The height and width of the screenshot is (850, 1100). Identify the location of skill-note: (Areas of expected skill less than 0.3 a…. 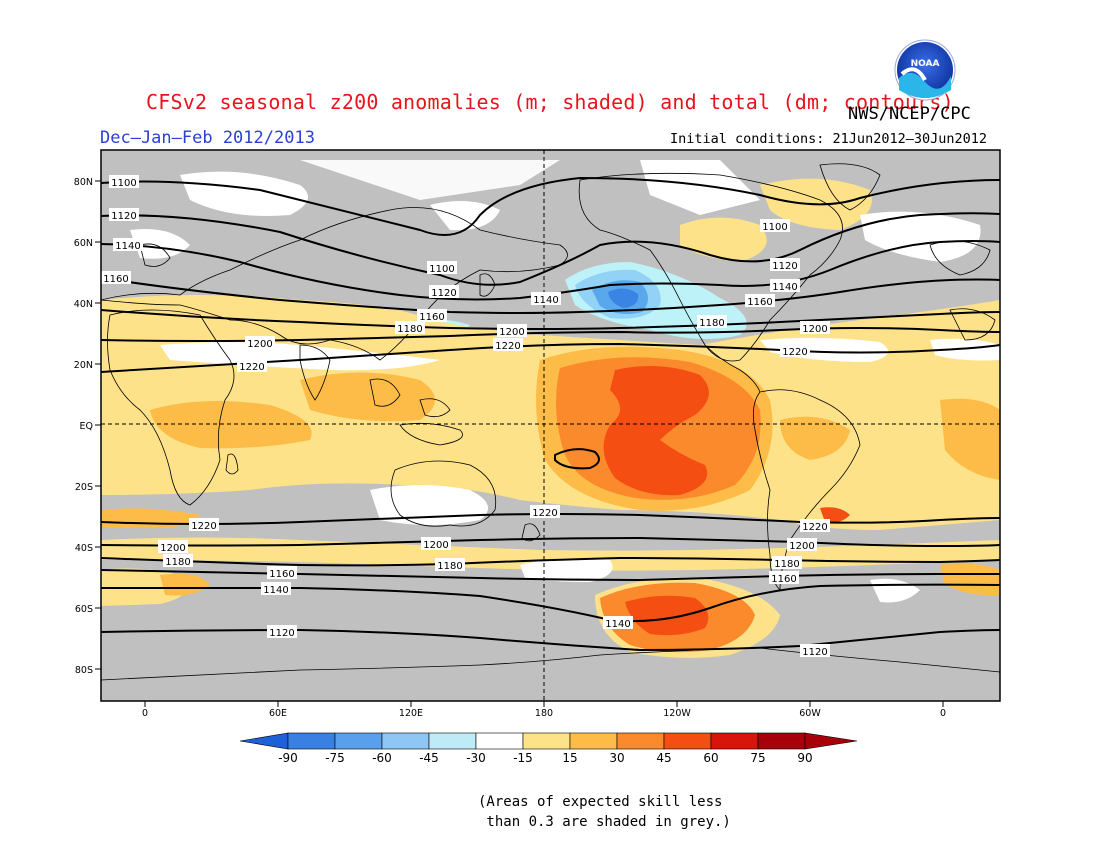
(604, 812).